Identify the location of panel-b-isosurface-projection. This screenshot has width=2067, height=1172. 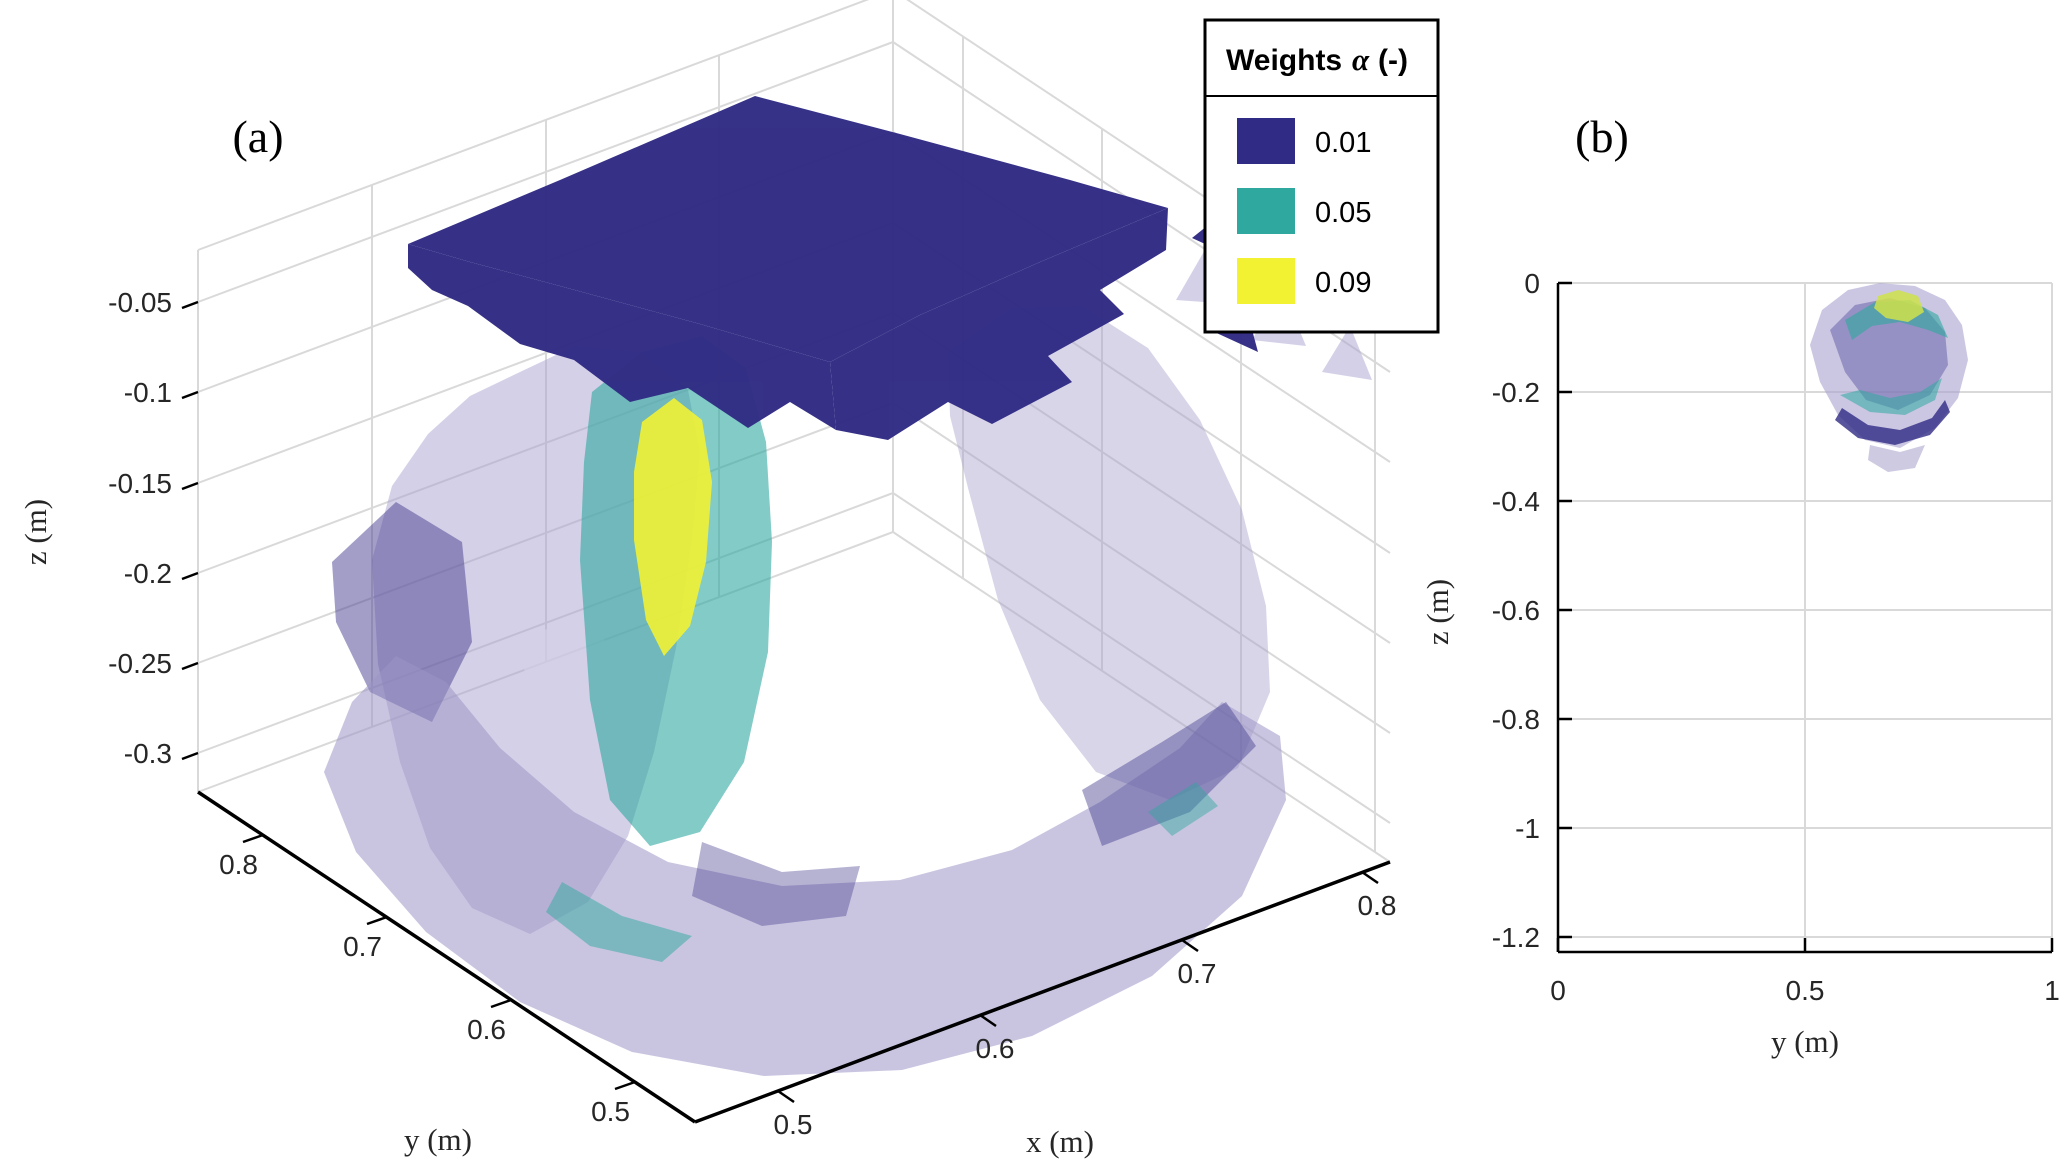
(1889, 377).